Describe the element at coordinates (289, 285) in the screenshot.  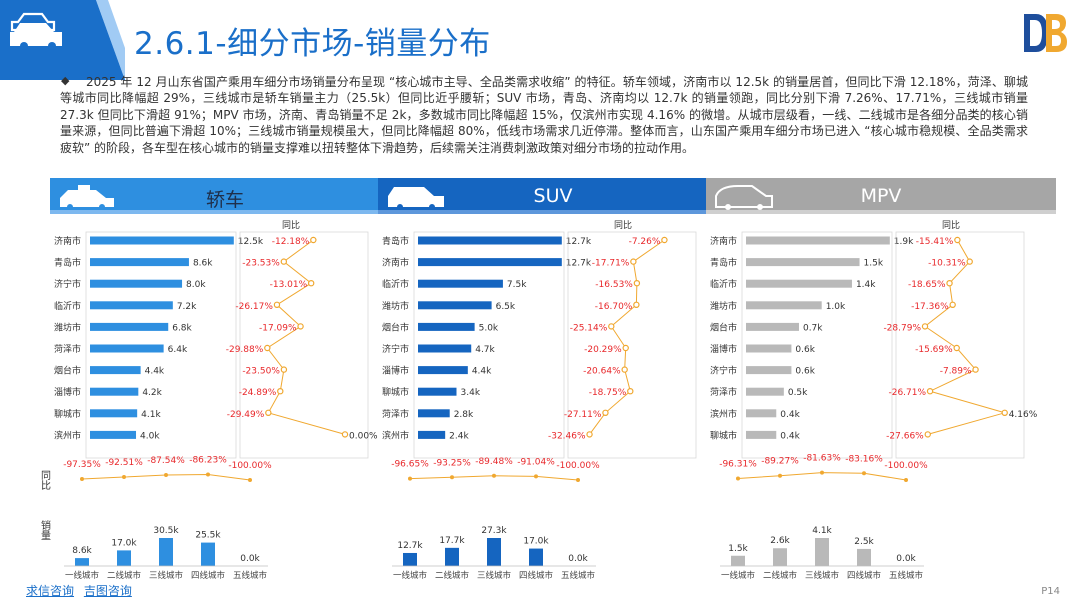
I see `yoy-label: -13.01%` at that location.